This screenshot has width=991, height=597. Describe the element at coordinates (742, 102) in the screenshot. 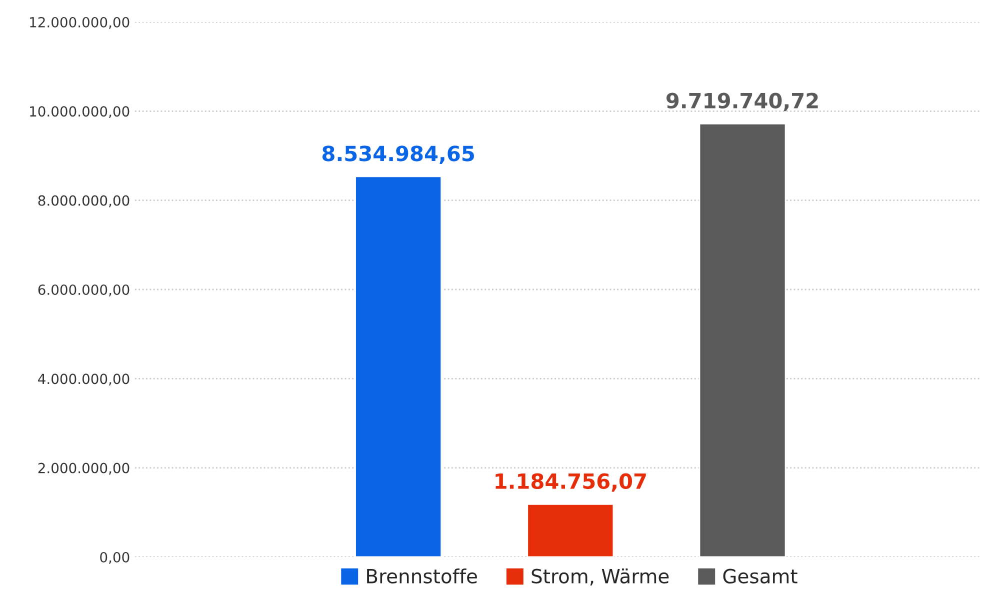

I see `data-label: 9.719.740,72` at that location.